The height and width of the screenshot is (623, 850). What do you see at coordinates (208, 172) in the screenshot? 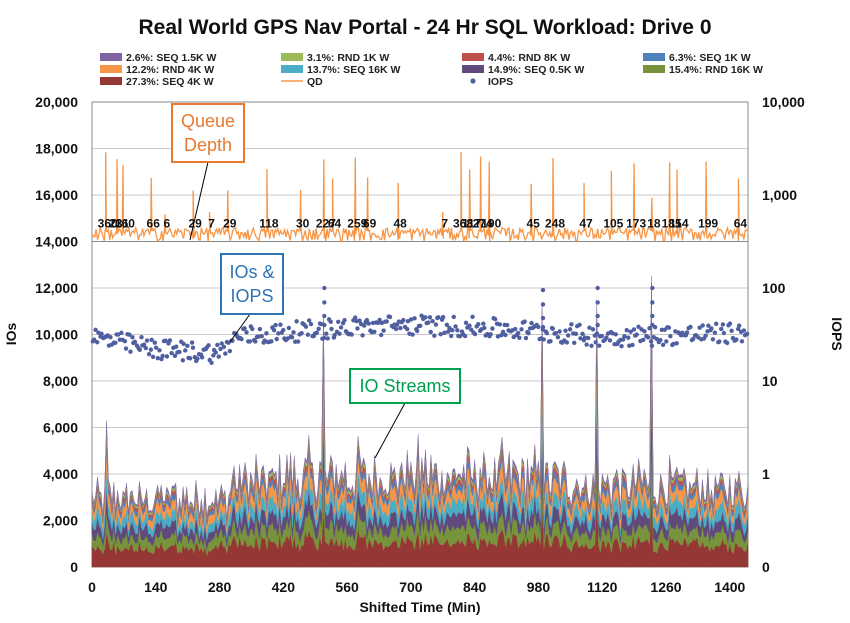
I see `callout: Queue Depth` at bounding box center [208, 172].